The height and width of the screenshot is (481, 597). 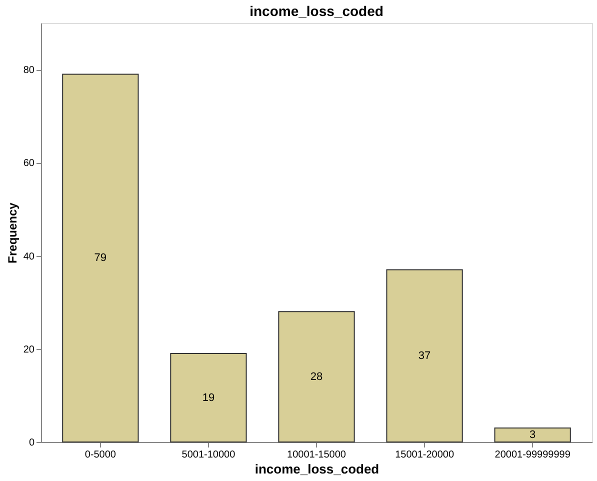 What do you see at coordinates (29, 70) in the screenshot?
I see `y-tick-label: 80` at bounding box center [29, 70].